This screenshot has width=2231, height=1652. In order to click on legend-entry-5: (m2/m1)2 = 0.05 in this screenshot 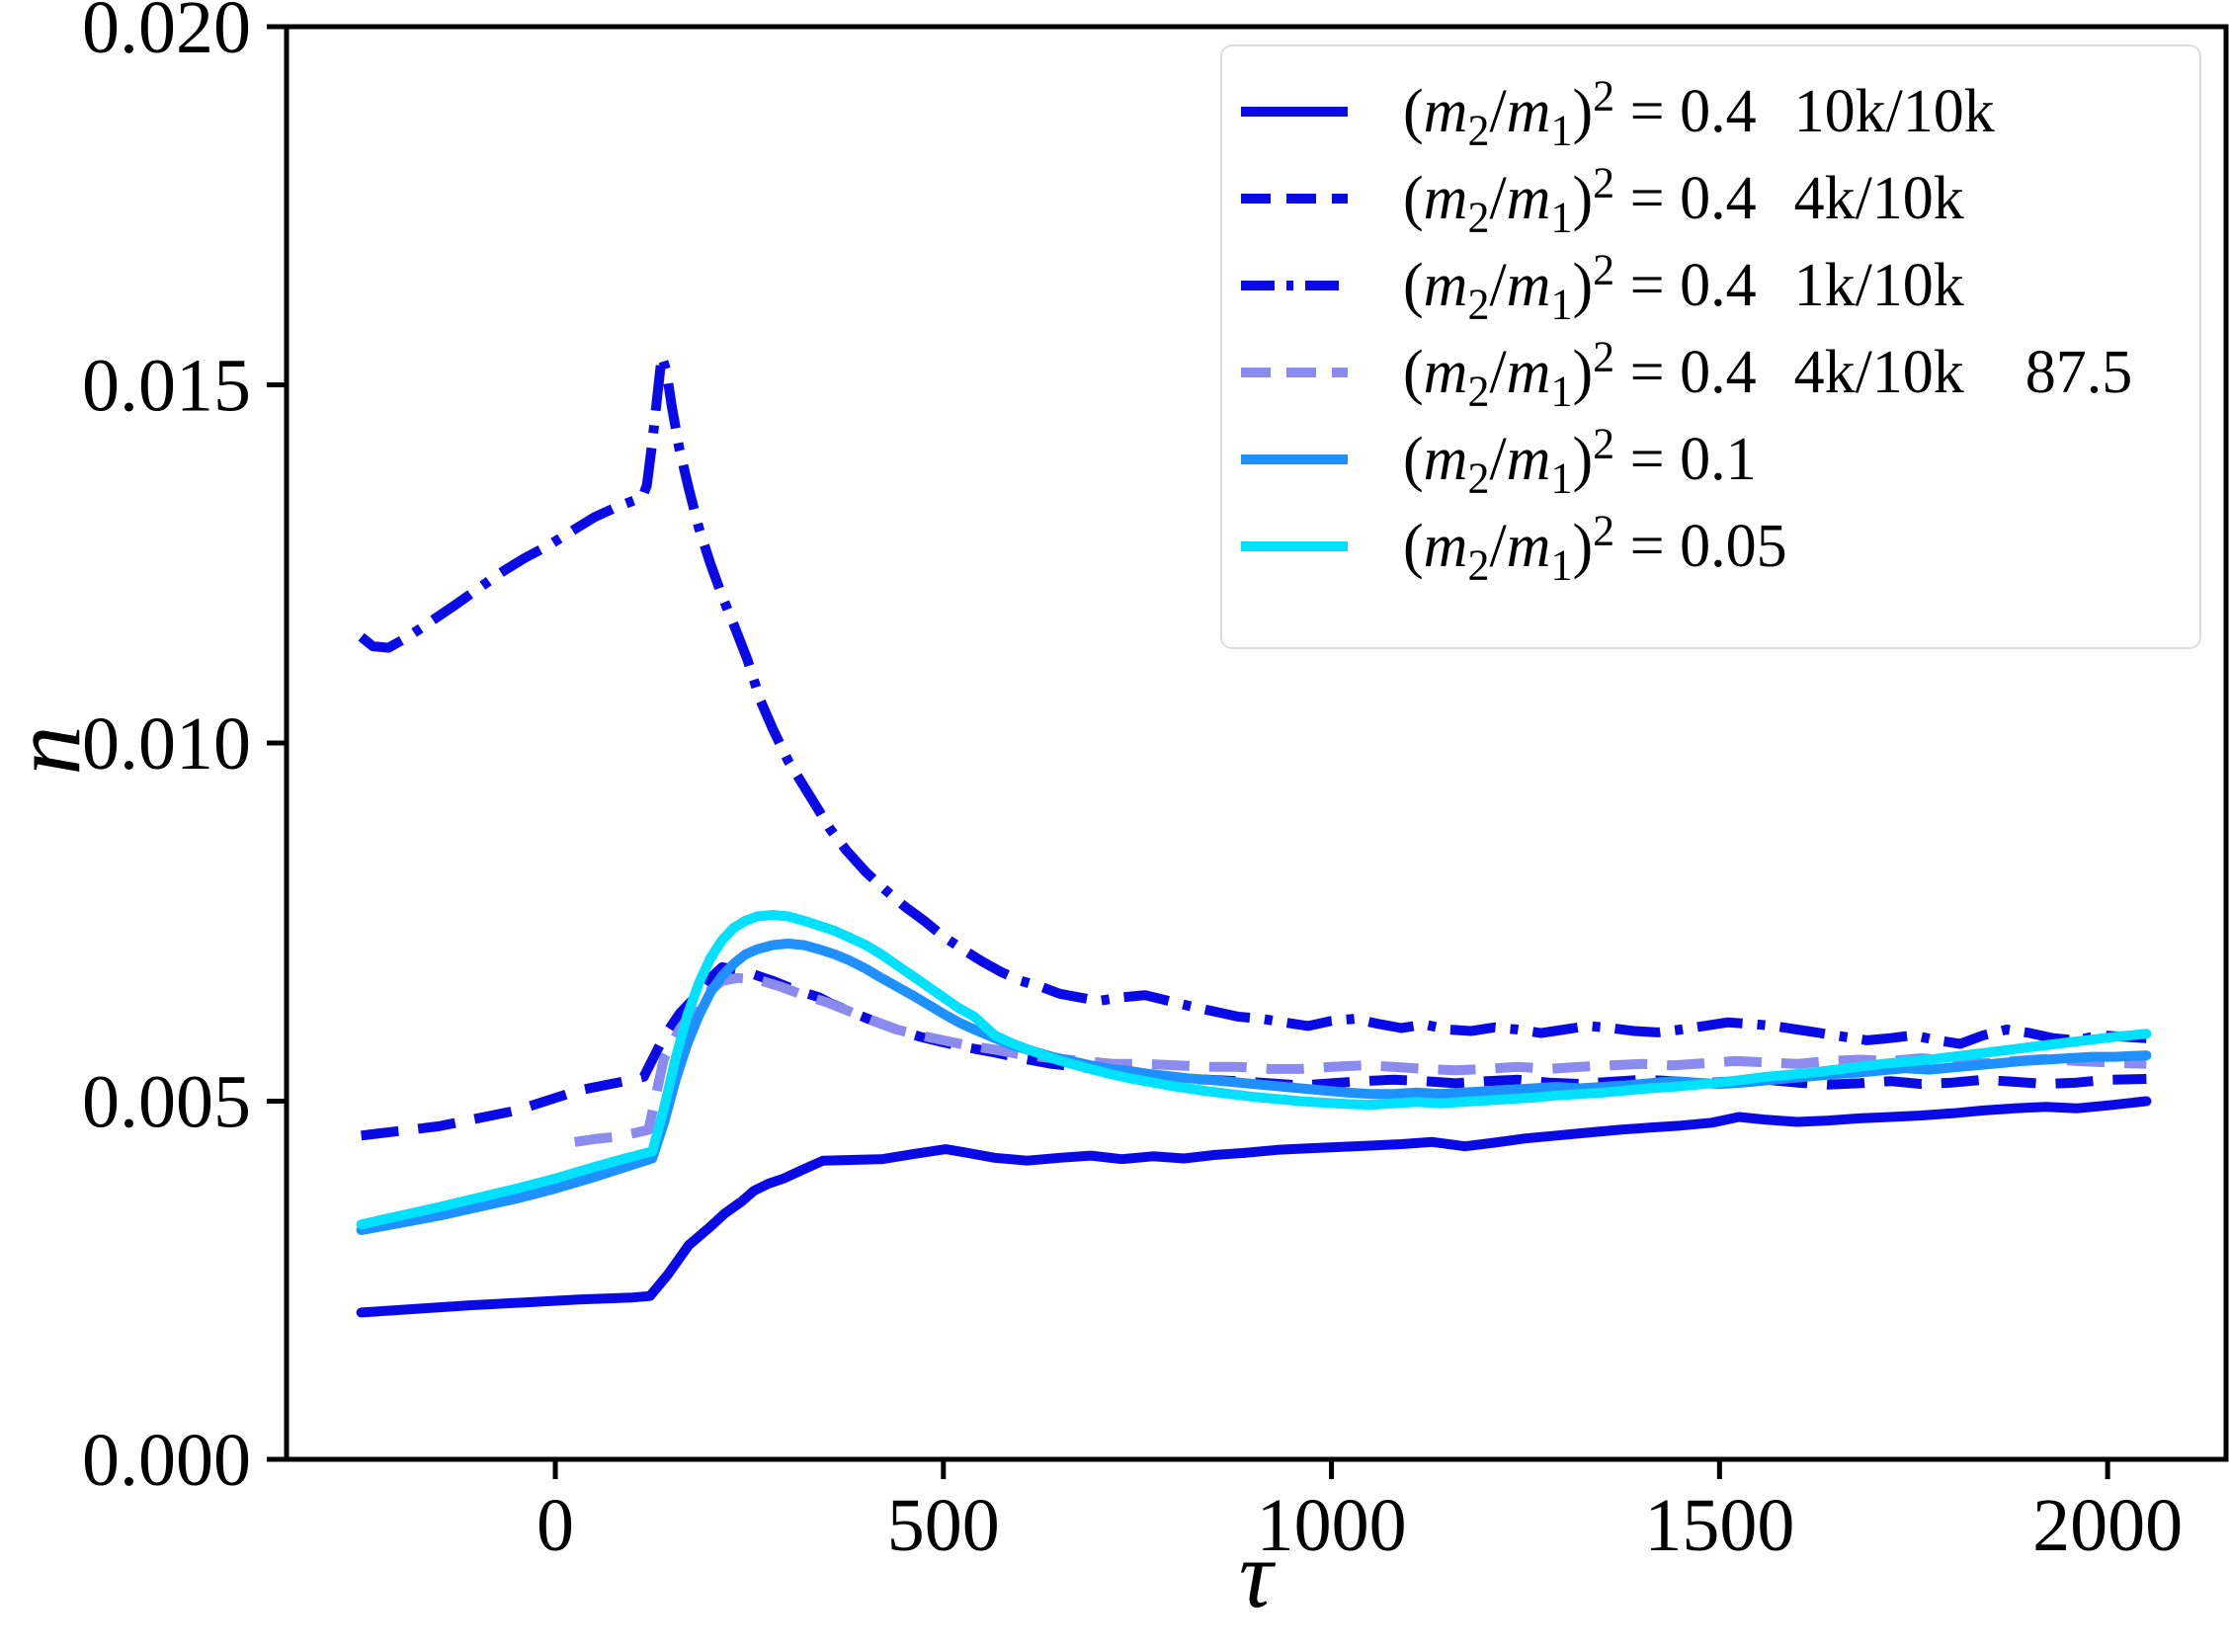, I will do `click(1711, 546)`.